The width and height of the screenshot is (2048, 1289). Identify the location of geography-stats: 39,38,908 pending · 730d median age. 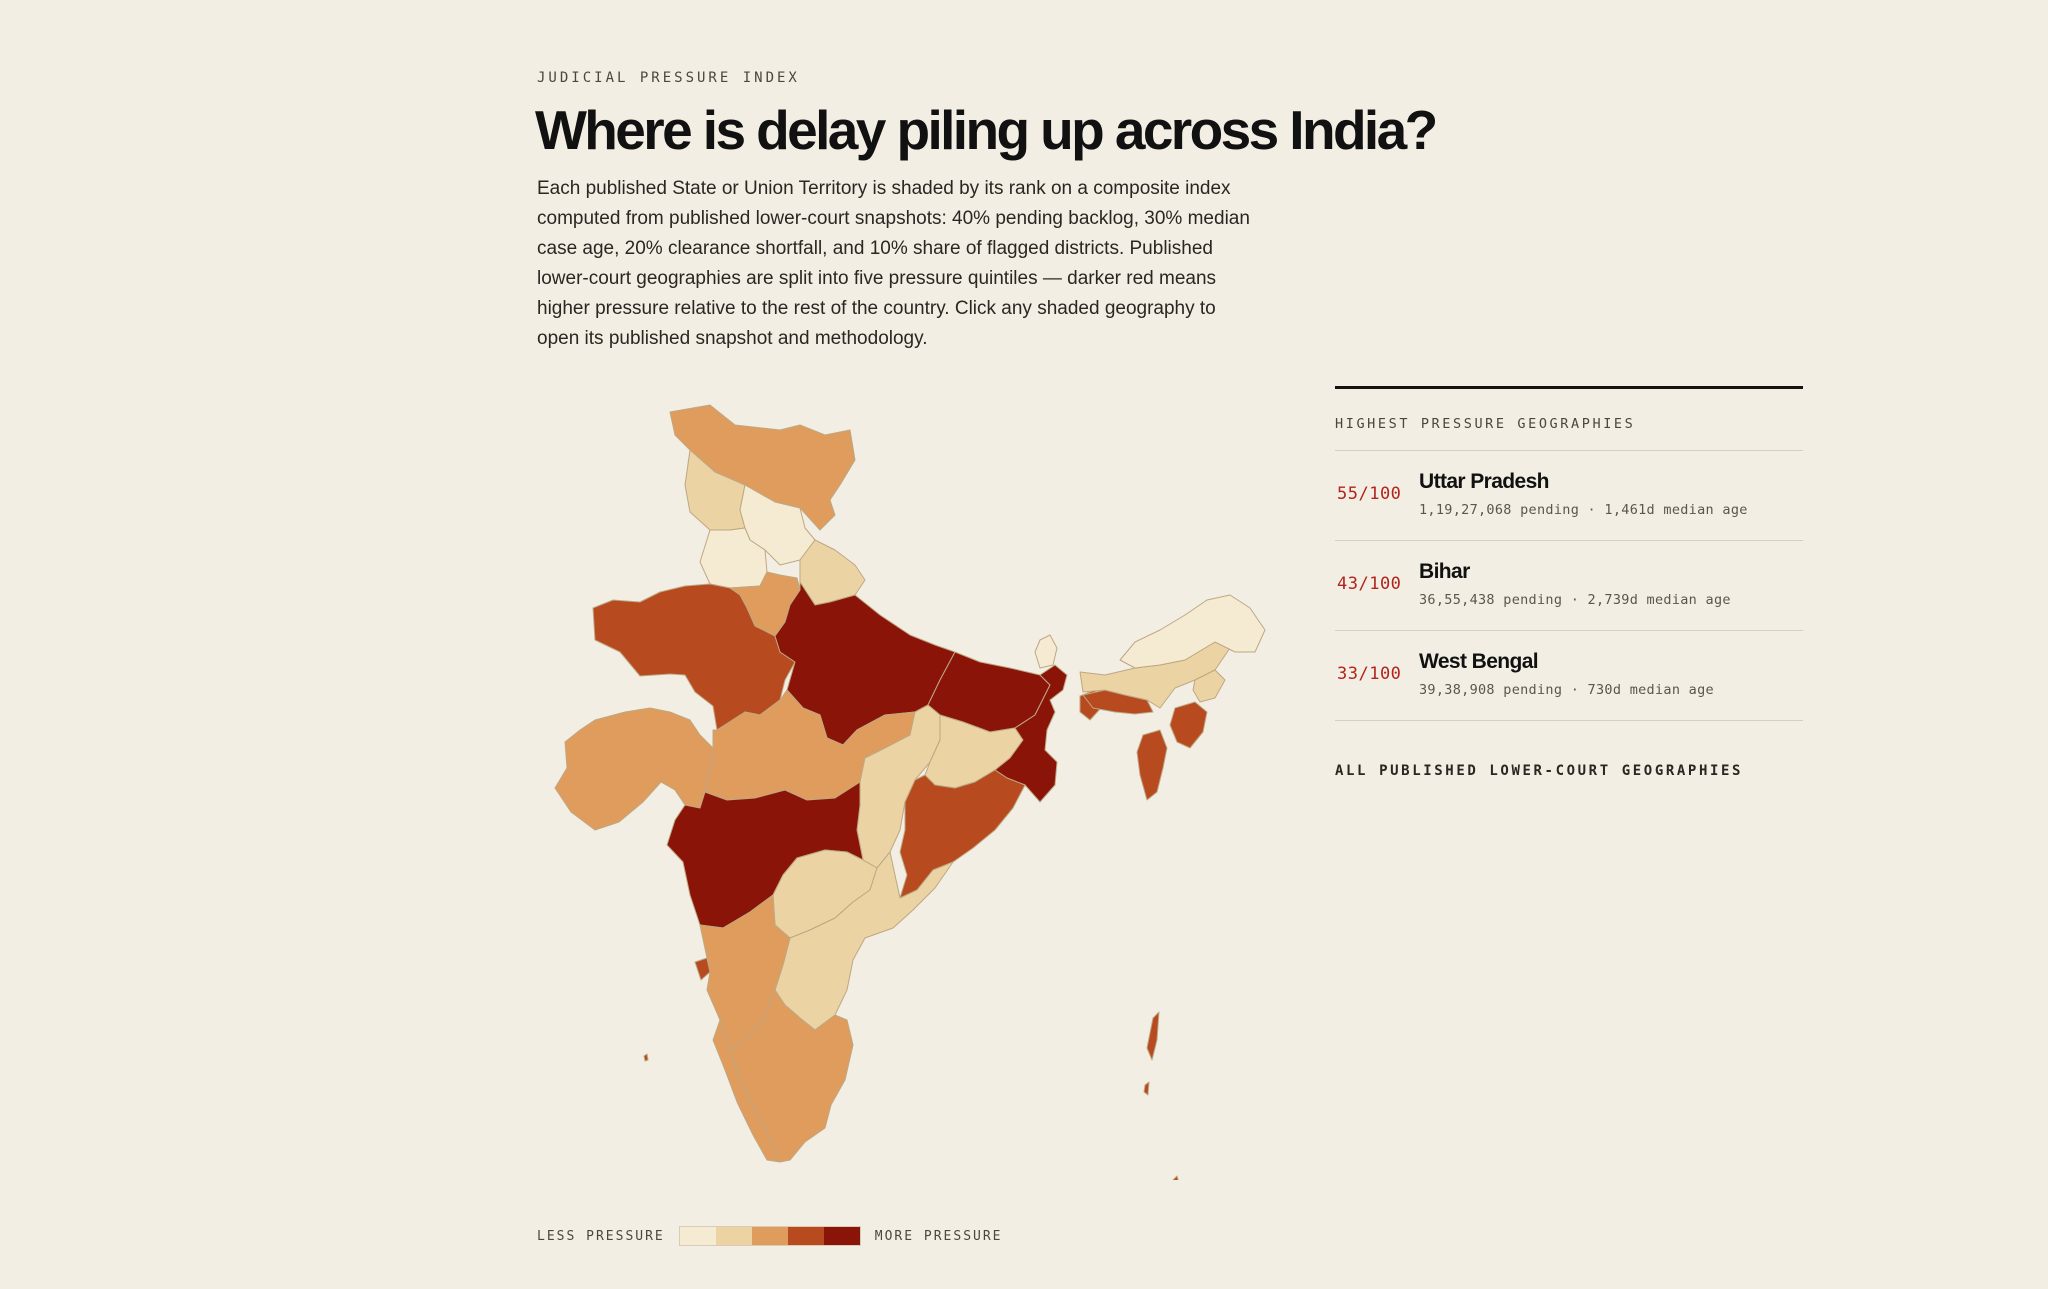
(1566, 690).